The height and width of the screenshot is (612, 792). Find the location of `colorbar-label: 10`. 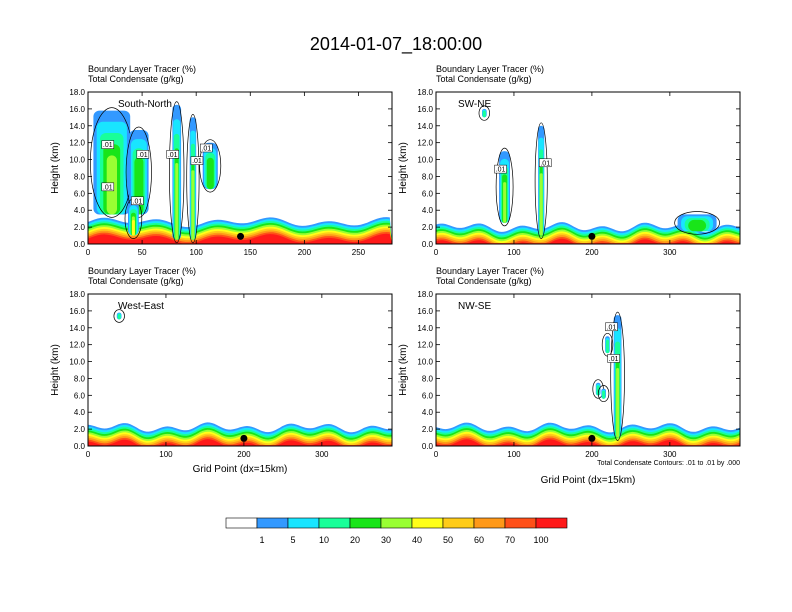

colorbar-label: 10 is located at coordinates (324, 540).